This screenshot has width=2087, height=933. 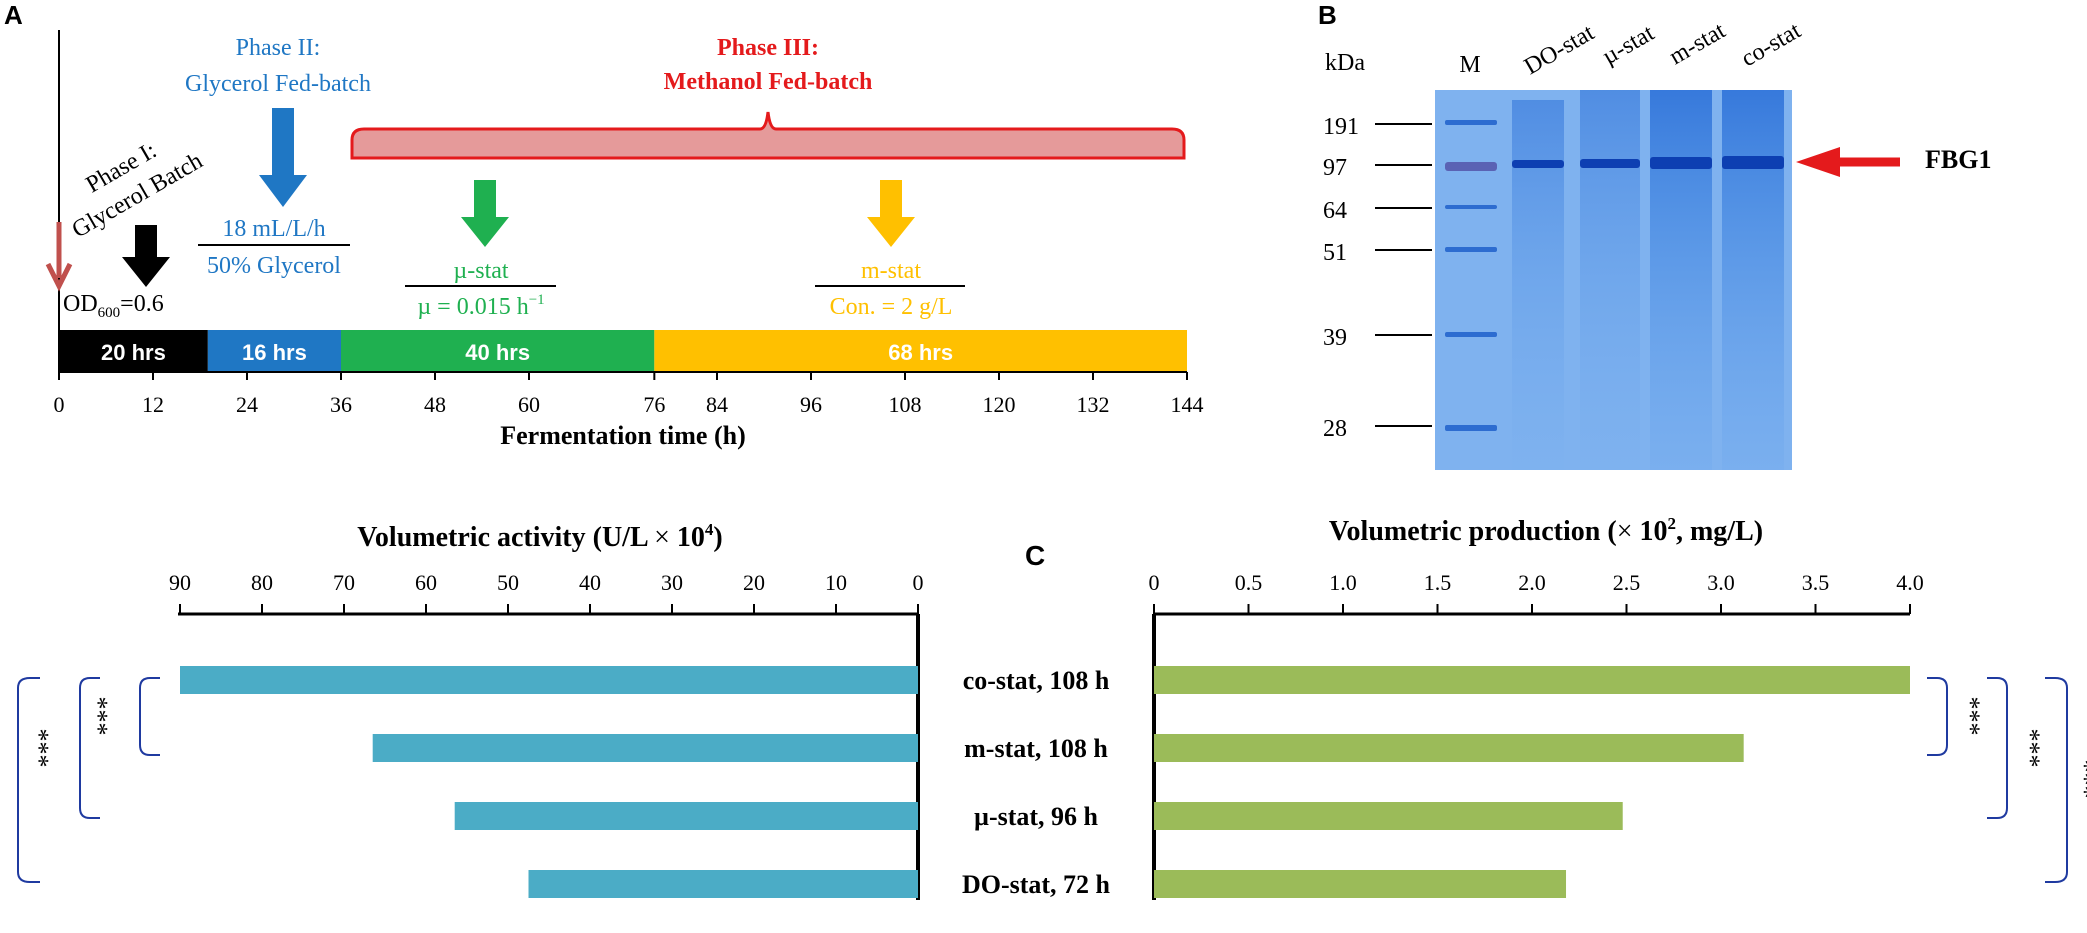 I want to click on od-suffix: =0.6, so click(x=142, y=304).